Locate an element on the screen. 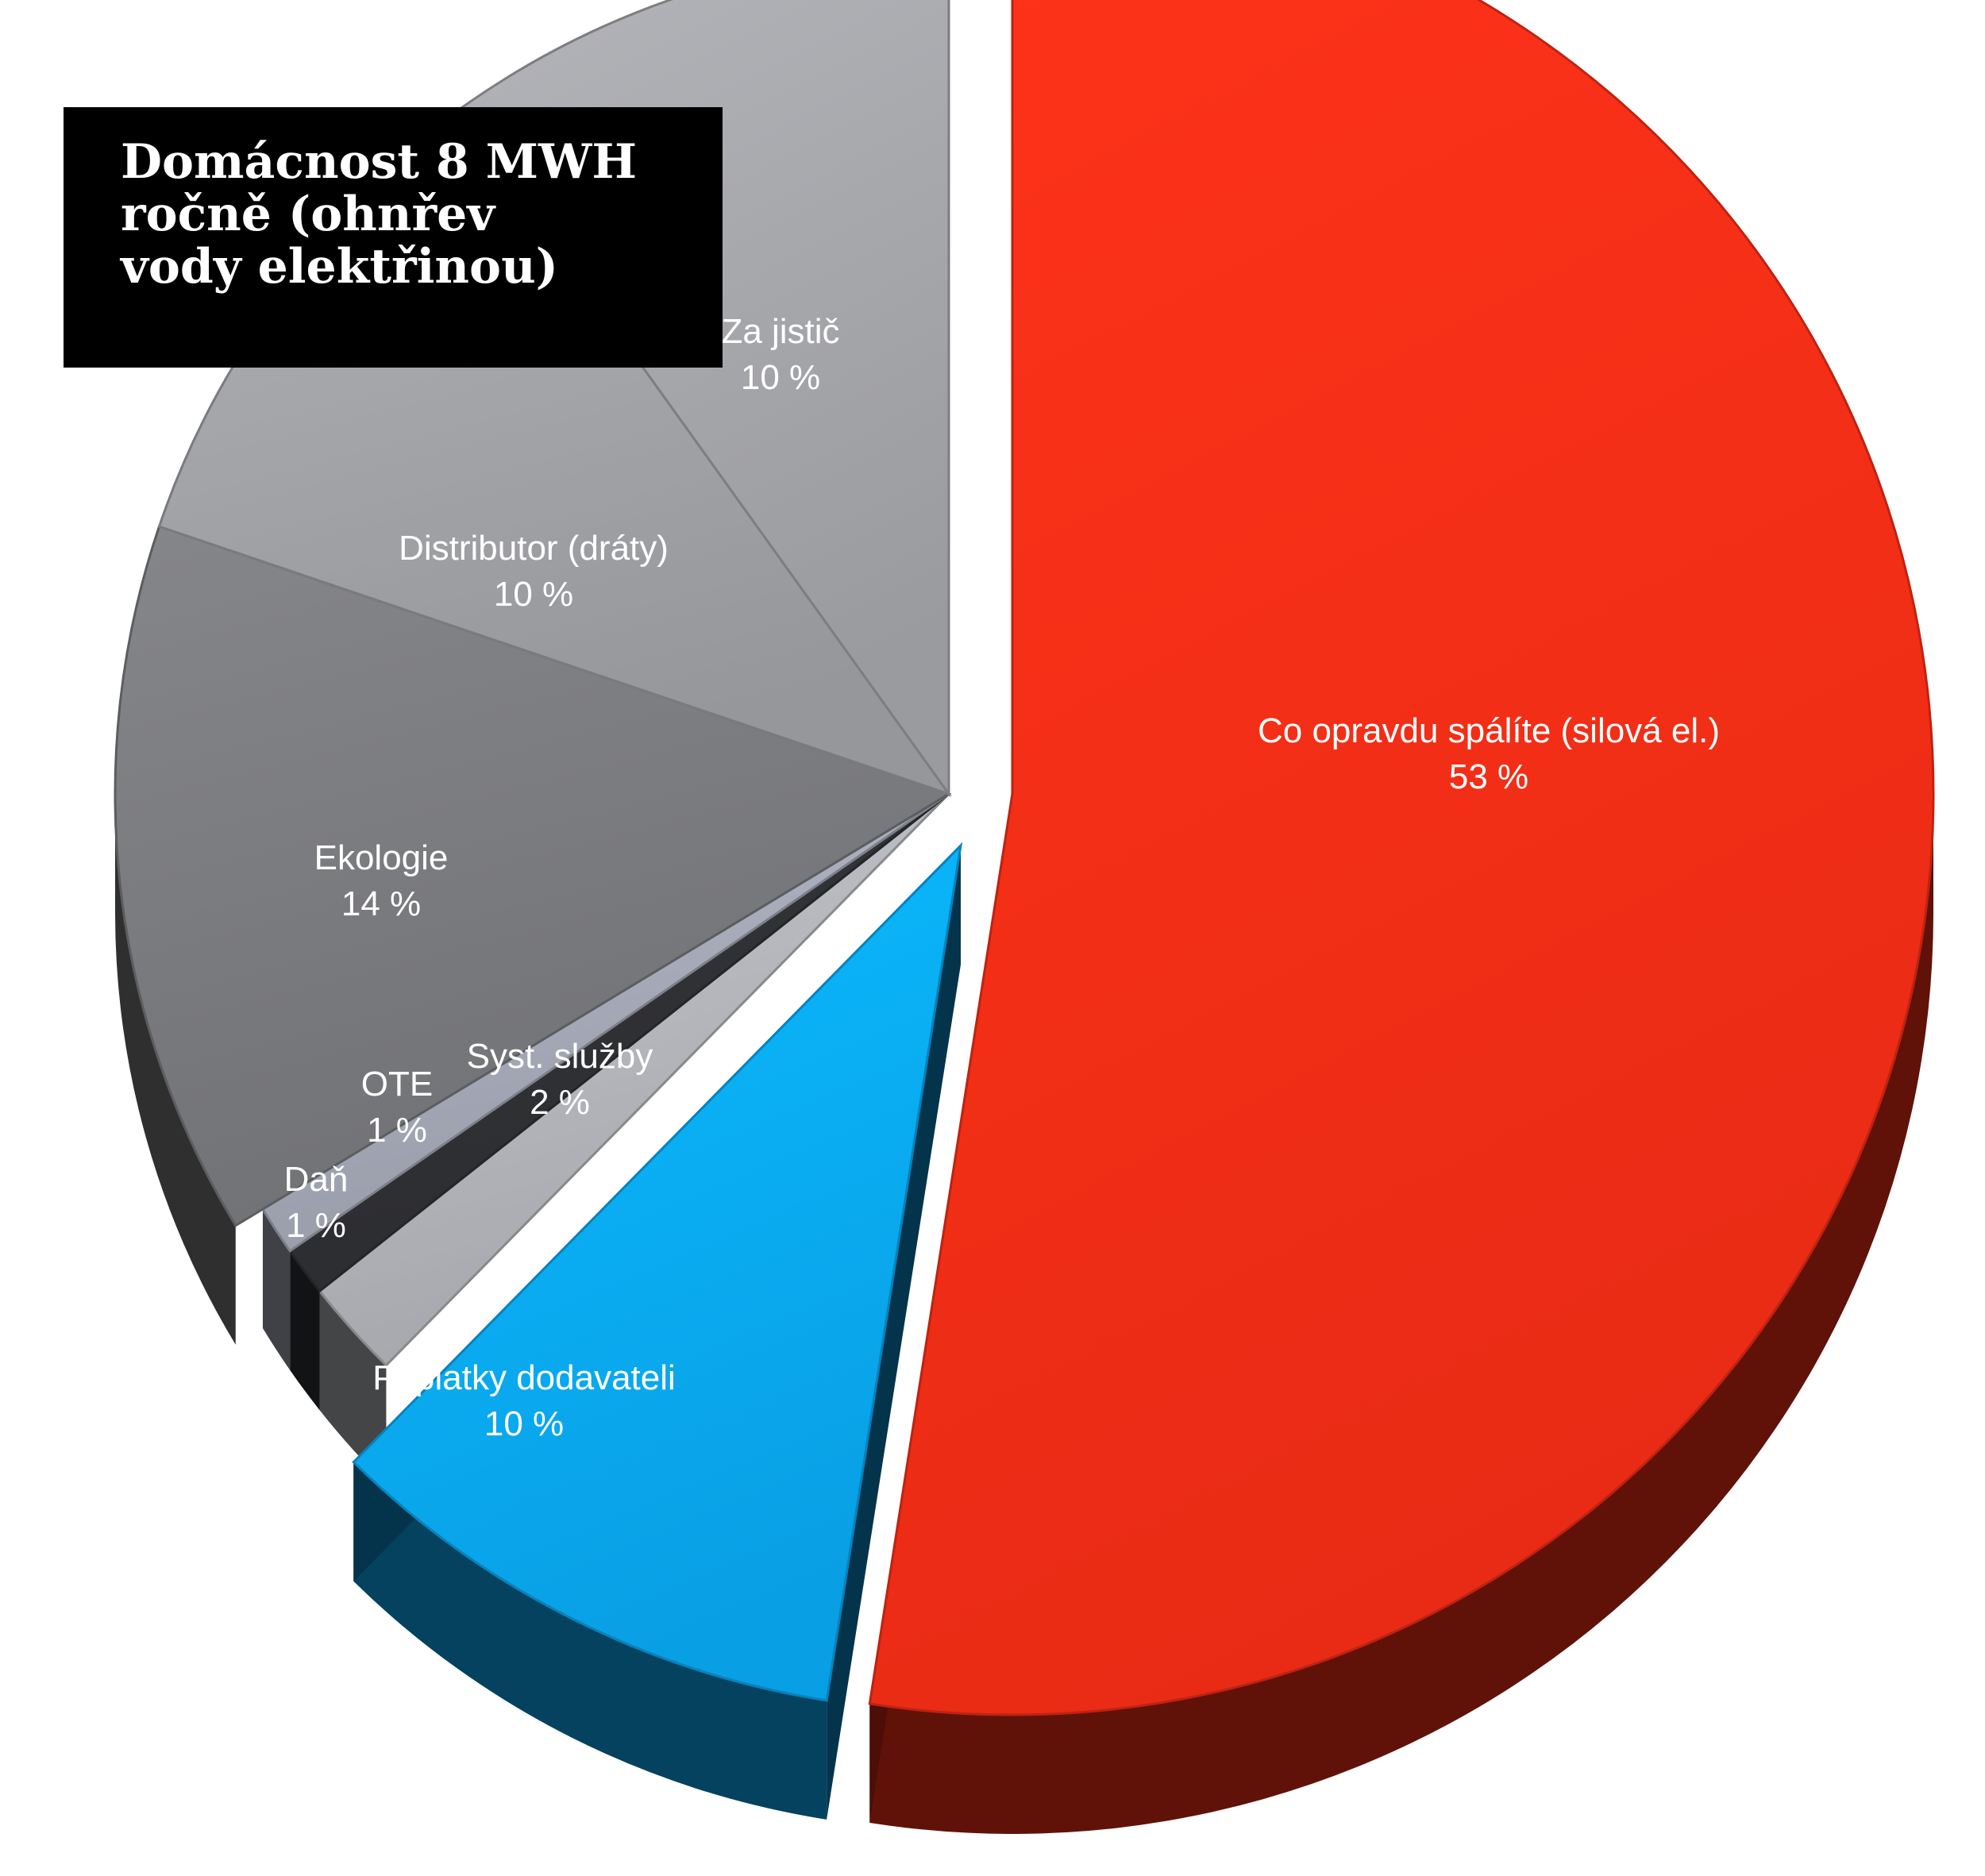  slice-label-0: Co opravdu spálíte (silová el.) is located at coordinates (1489, 731).